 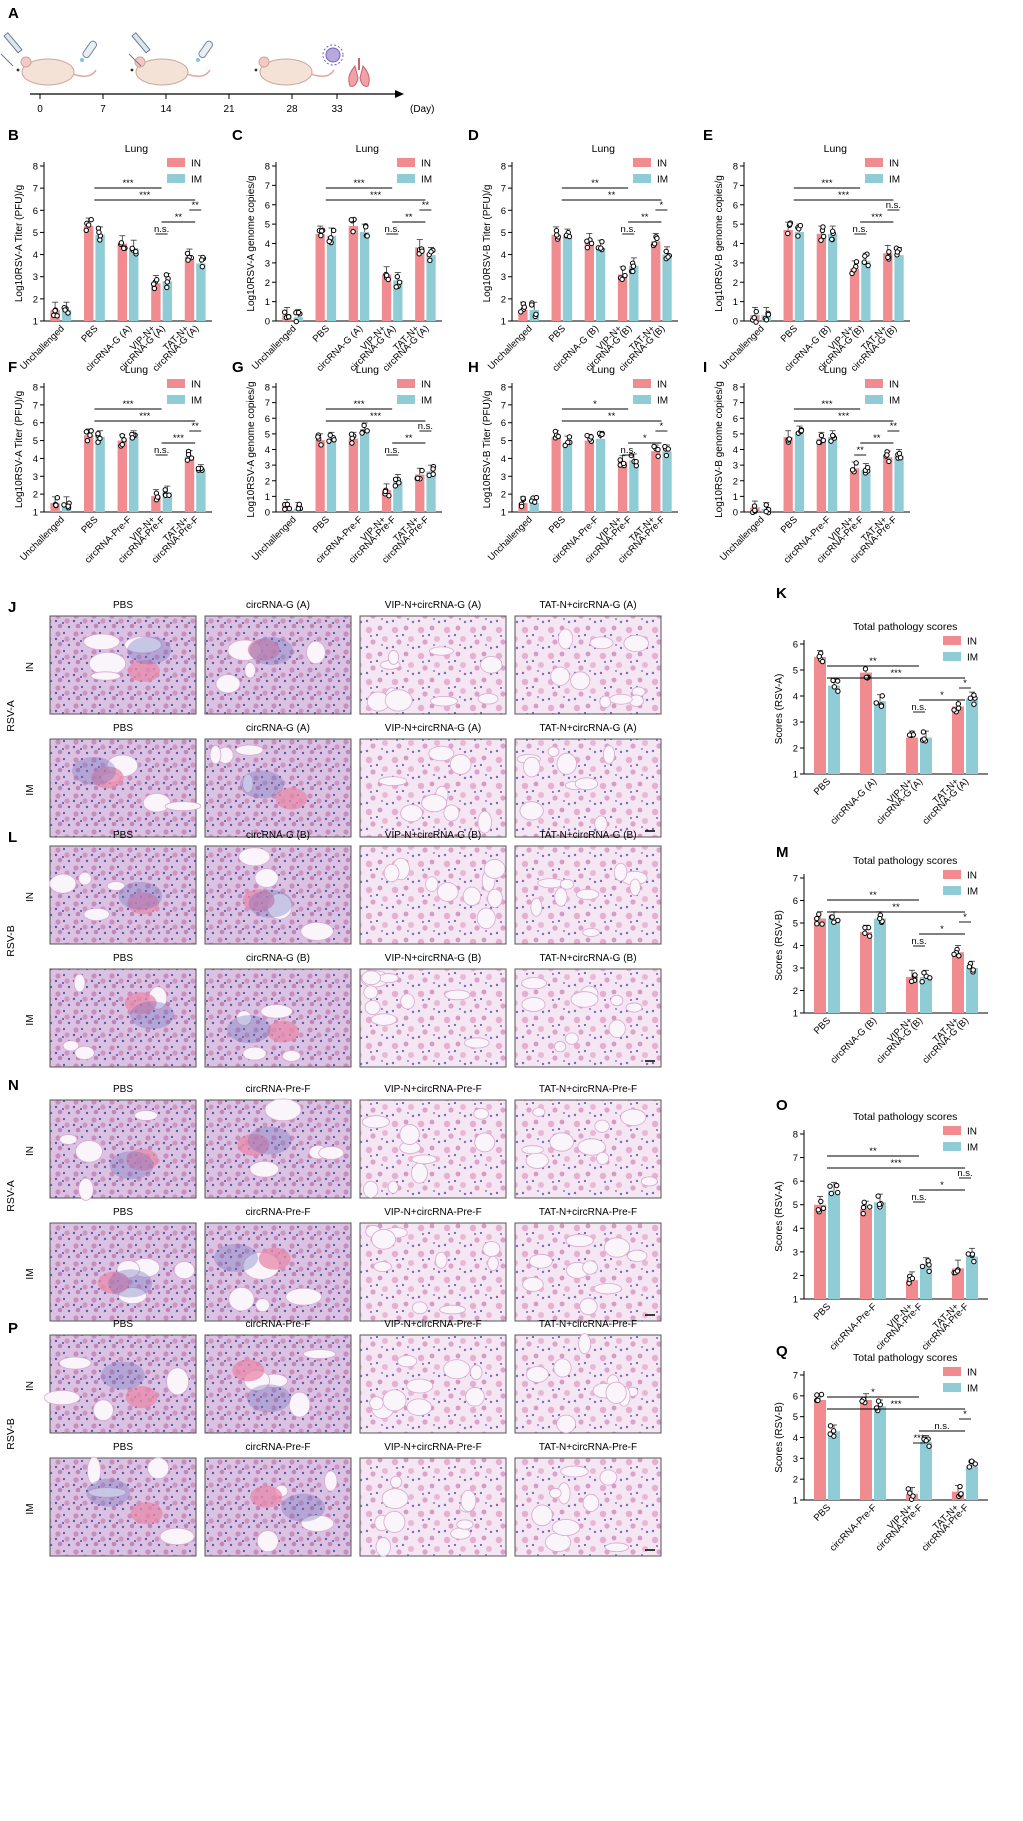 What do you see at coordinates (433, 958) in the screenshot?
I see `image-label: VIP-N+circRNA-G (B)` at bounding box center [433, 958].